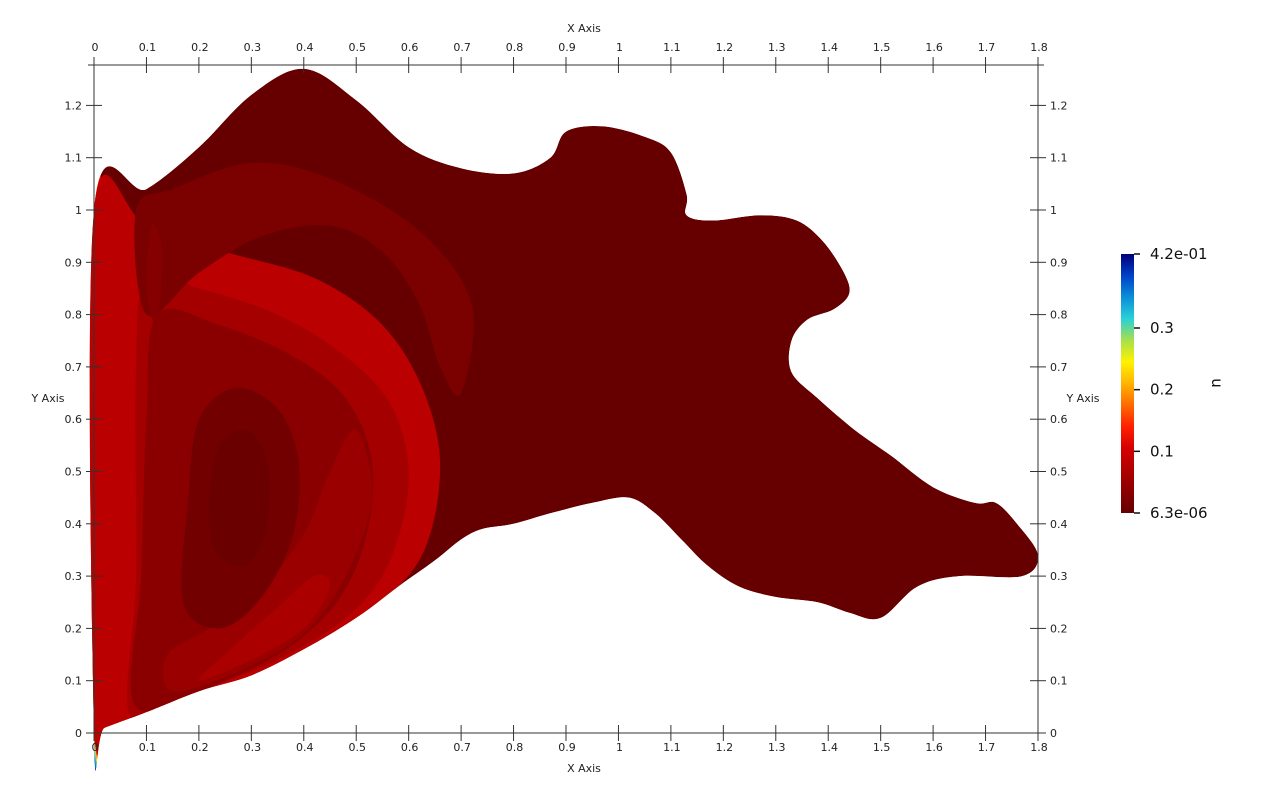 This screenshot has width=1276, height=790. Describe the element at coordinates (74, 367) in the screenshot. I see `y-tick-label-left: 0.7` at that location.